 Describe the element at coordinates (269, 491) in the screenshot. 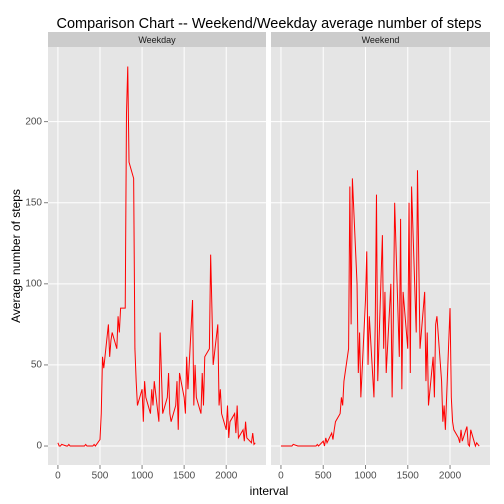

I see `x-axis-title: interval` at that location.